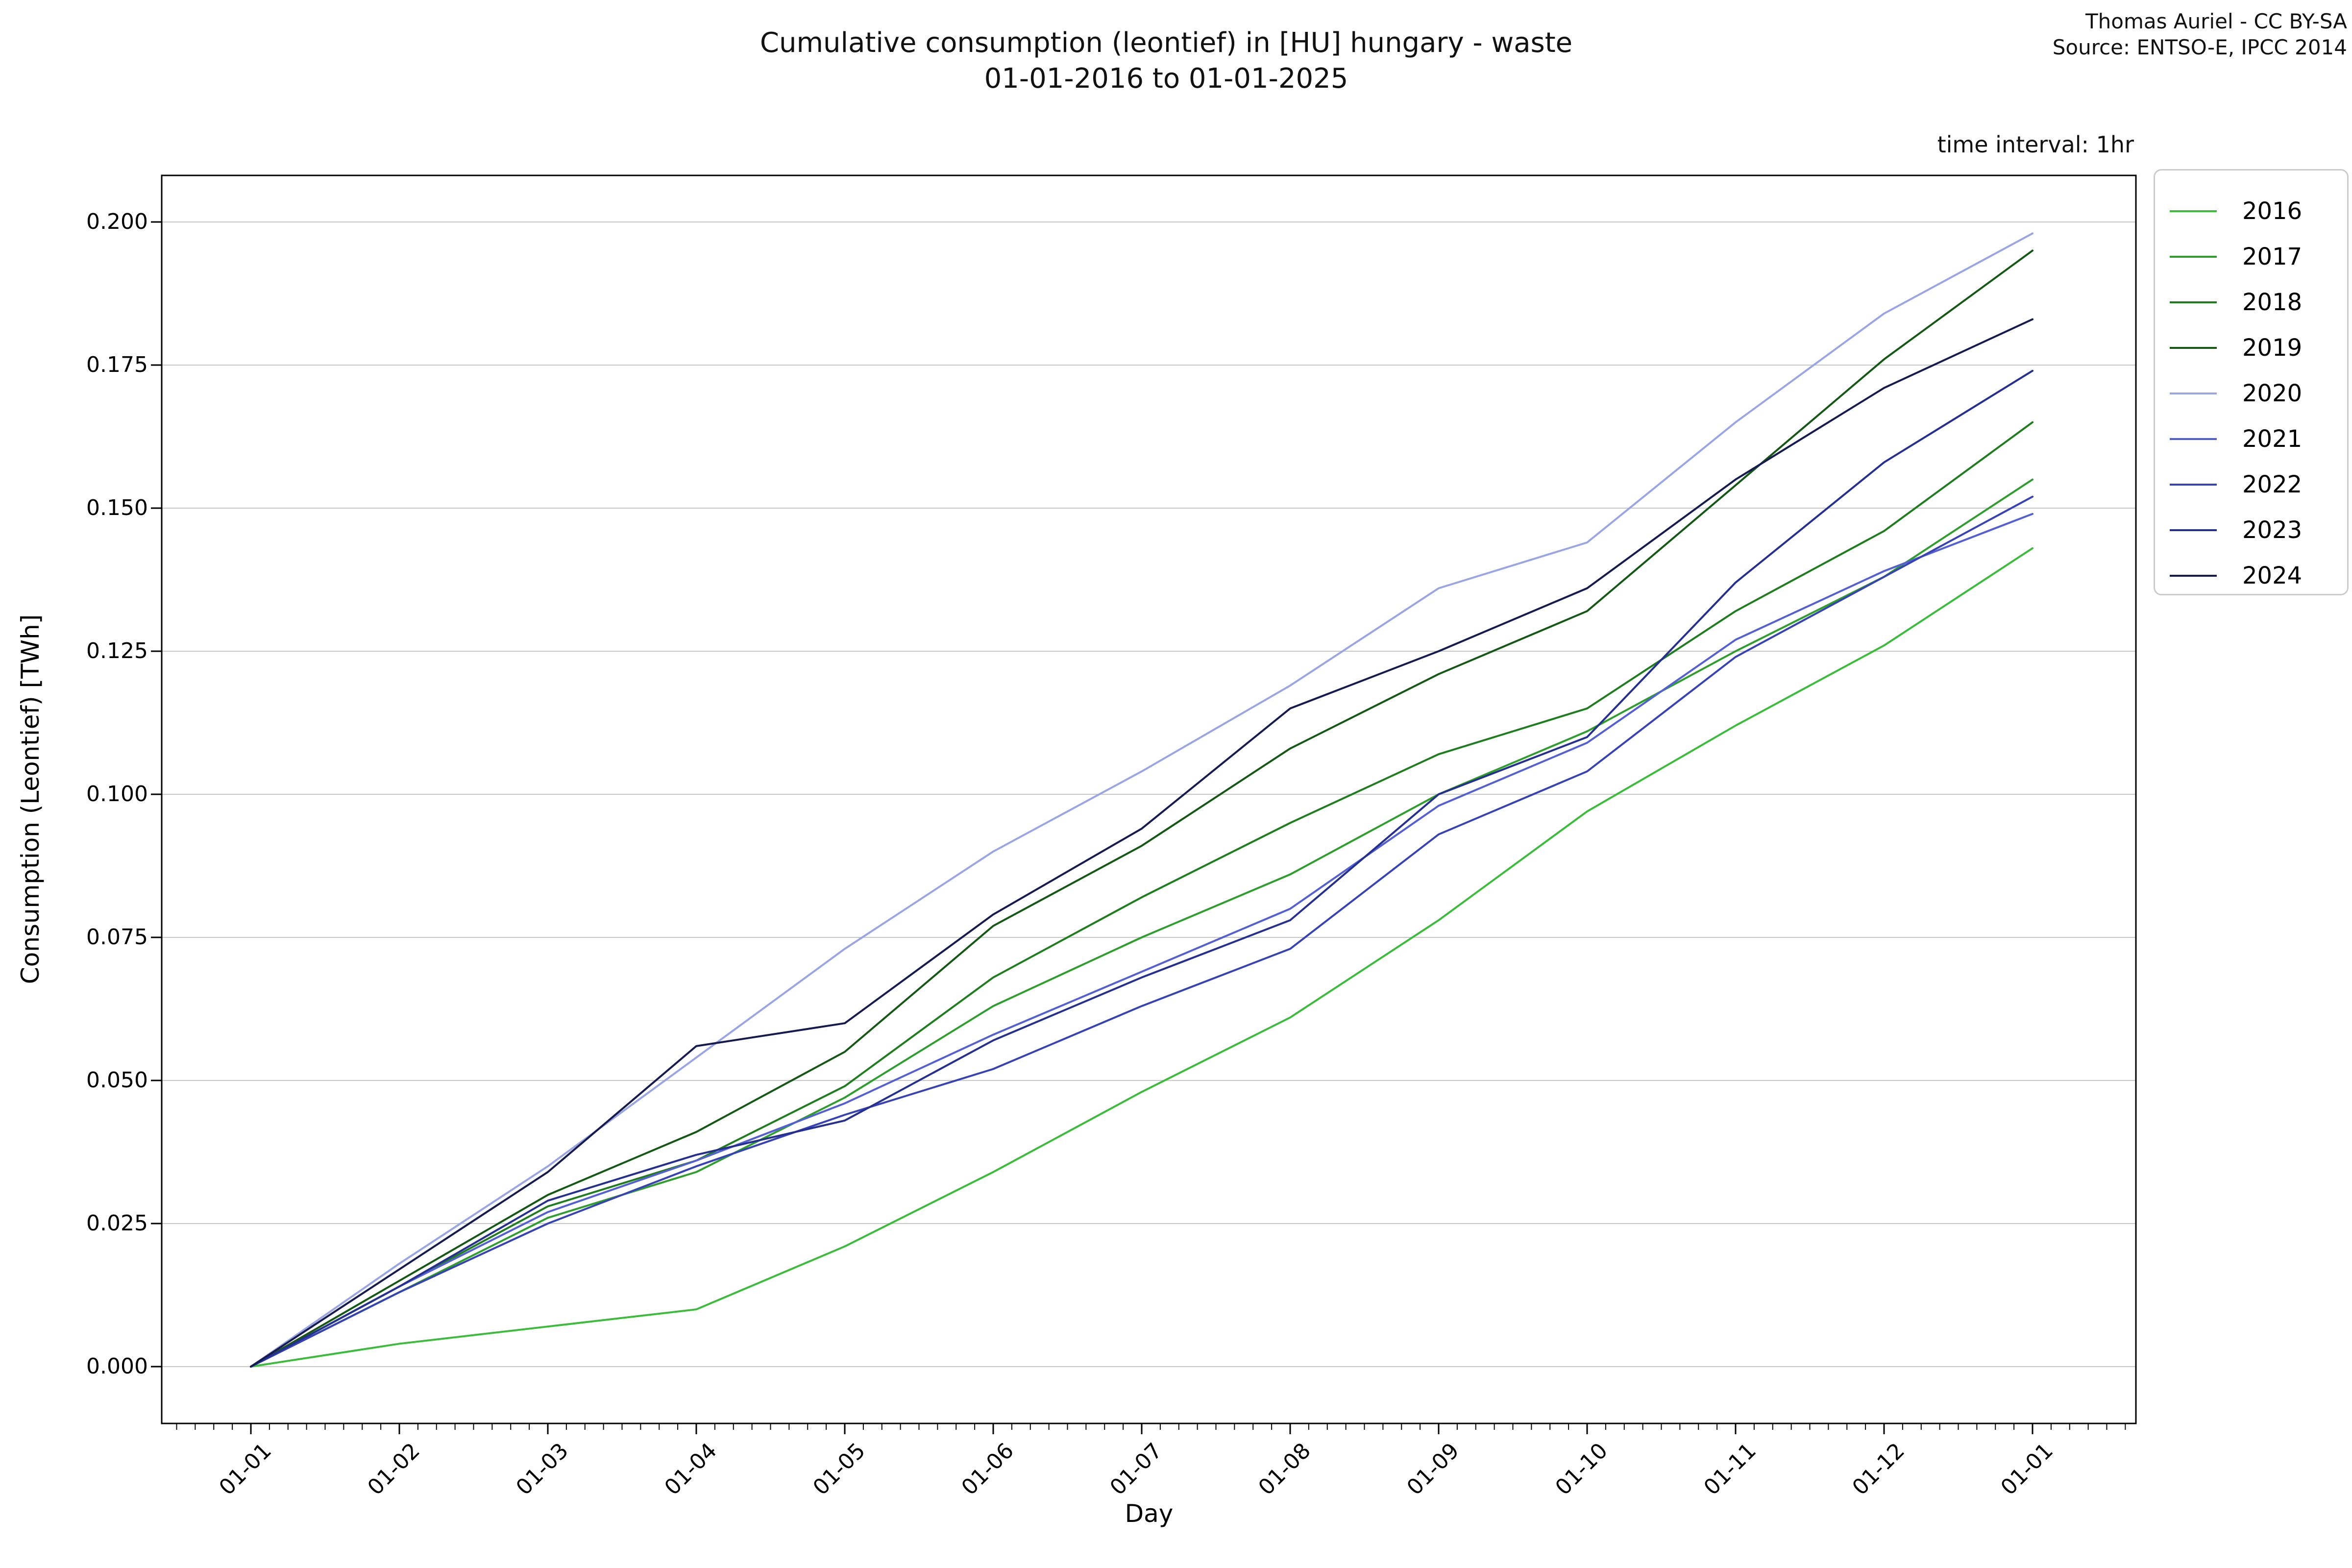 The image size is (2352, 1568). I want to click on y-tick-label: 0.025, so click(117, 1223).